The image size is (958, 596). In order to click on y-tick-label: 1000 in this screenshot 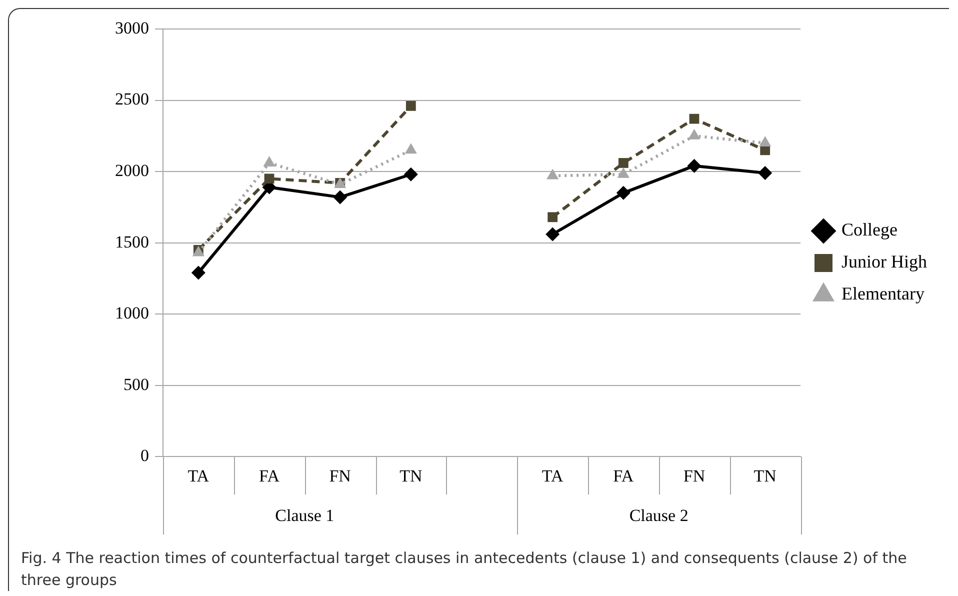, I will do `click(132, 313)`.